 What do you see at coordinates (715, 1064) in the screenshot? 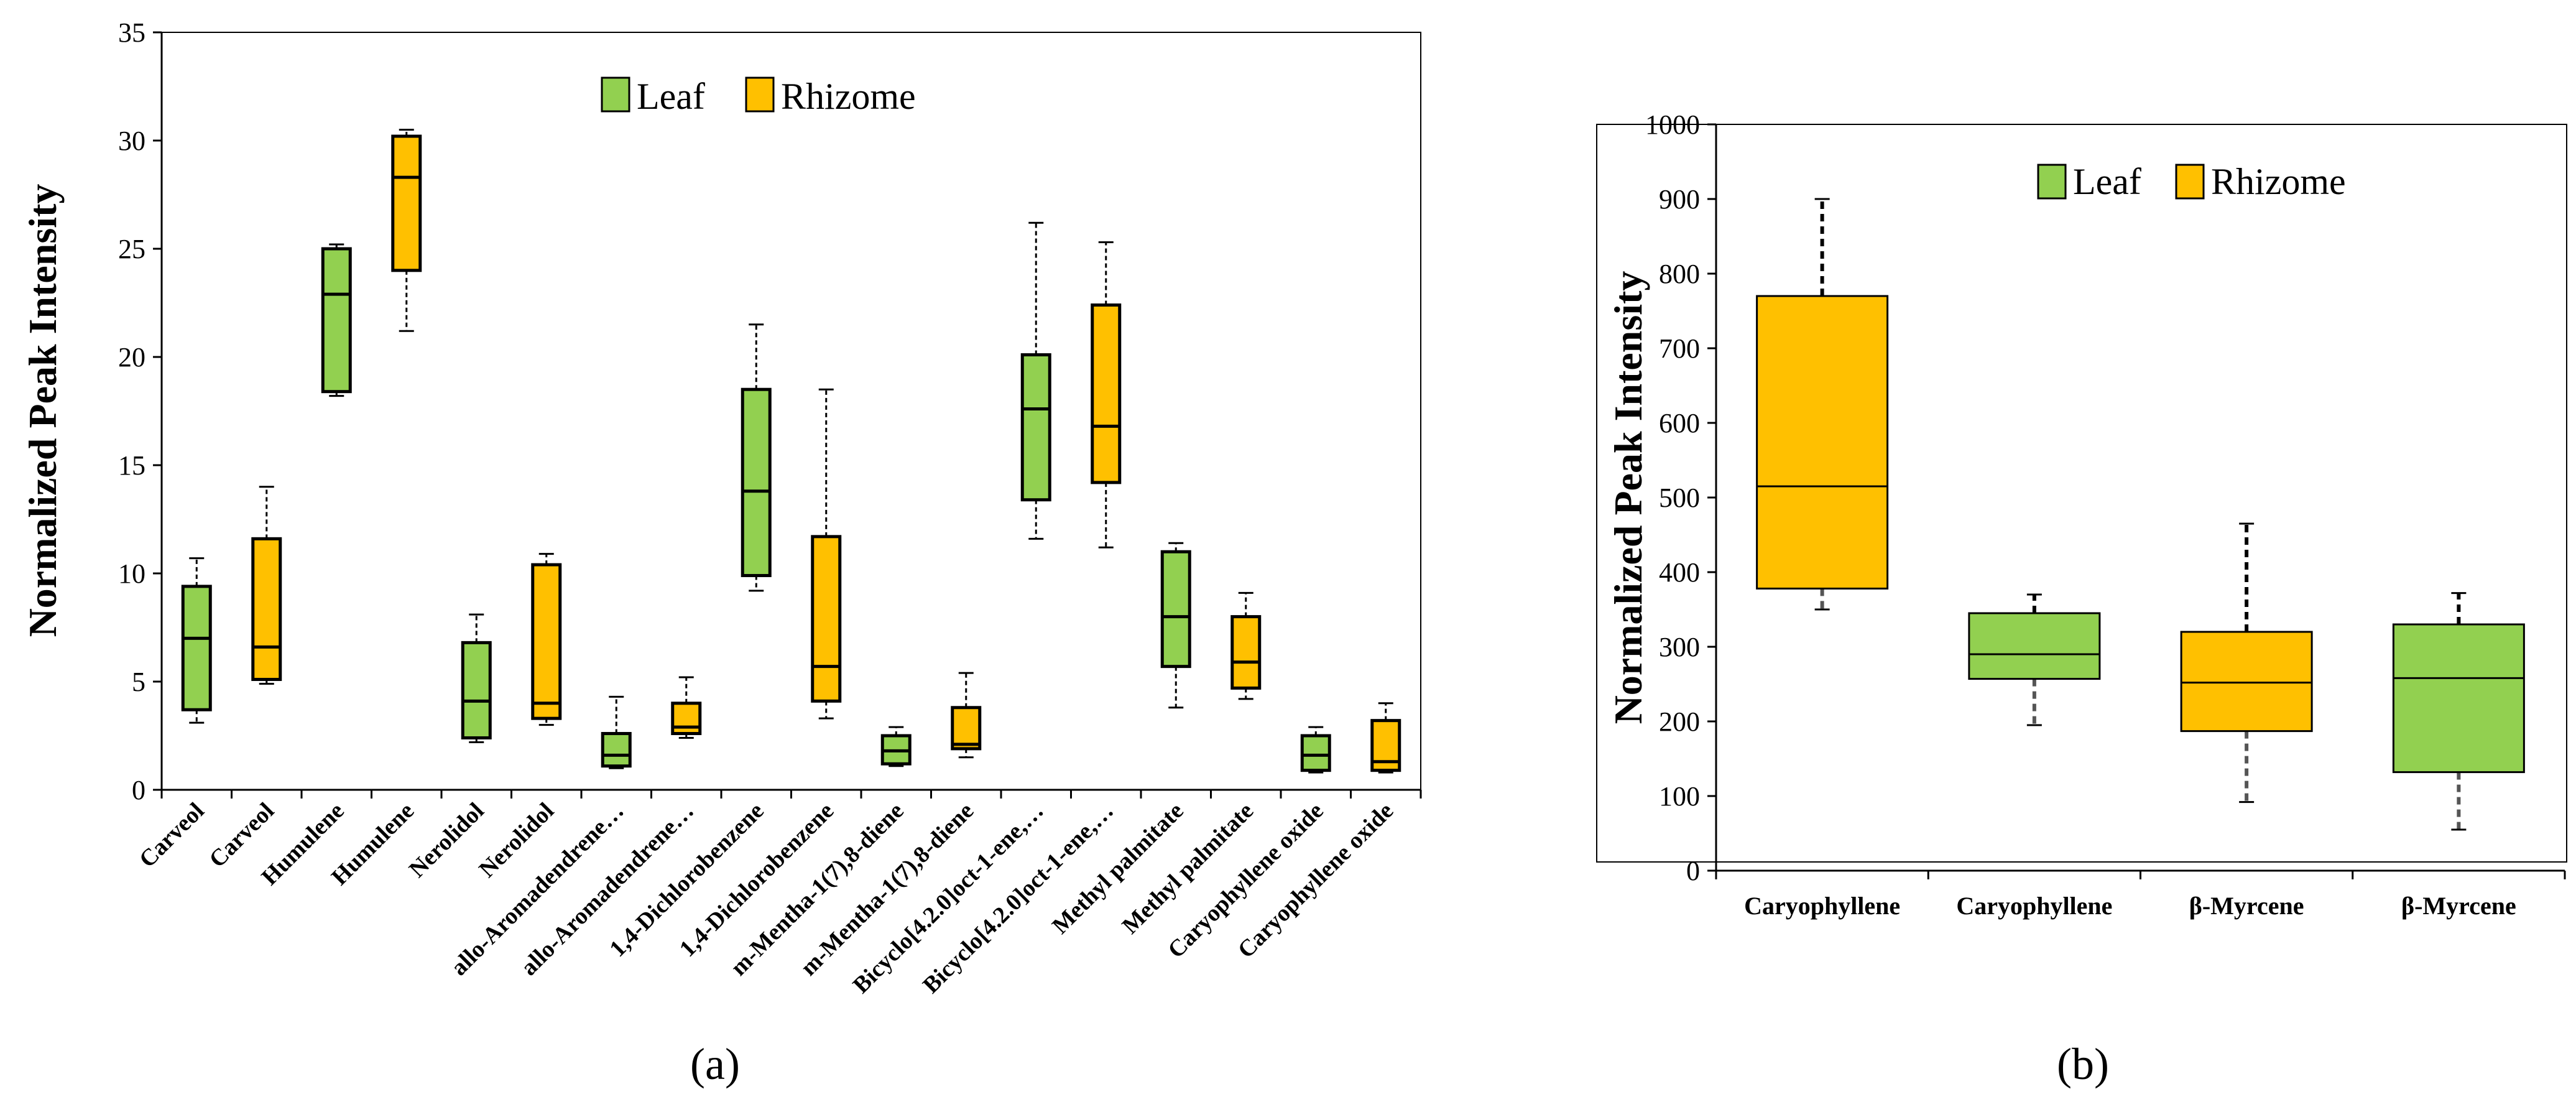
I see `panel-label-a: (a)` at bounding box center [715, 1064].